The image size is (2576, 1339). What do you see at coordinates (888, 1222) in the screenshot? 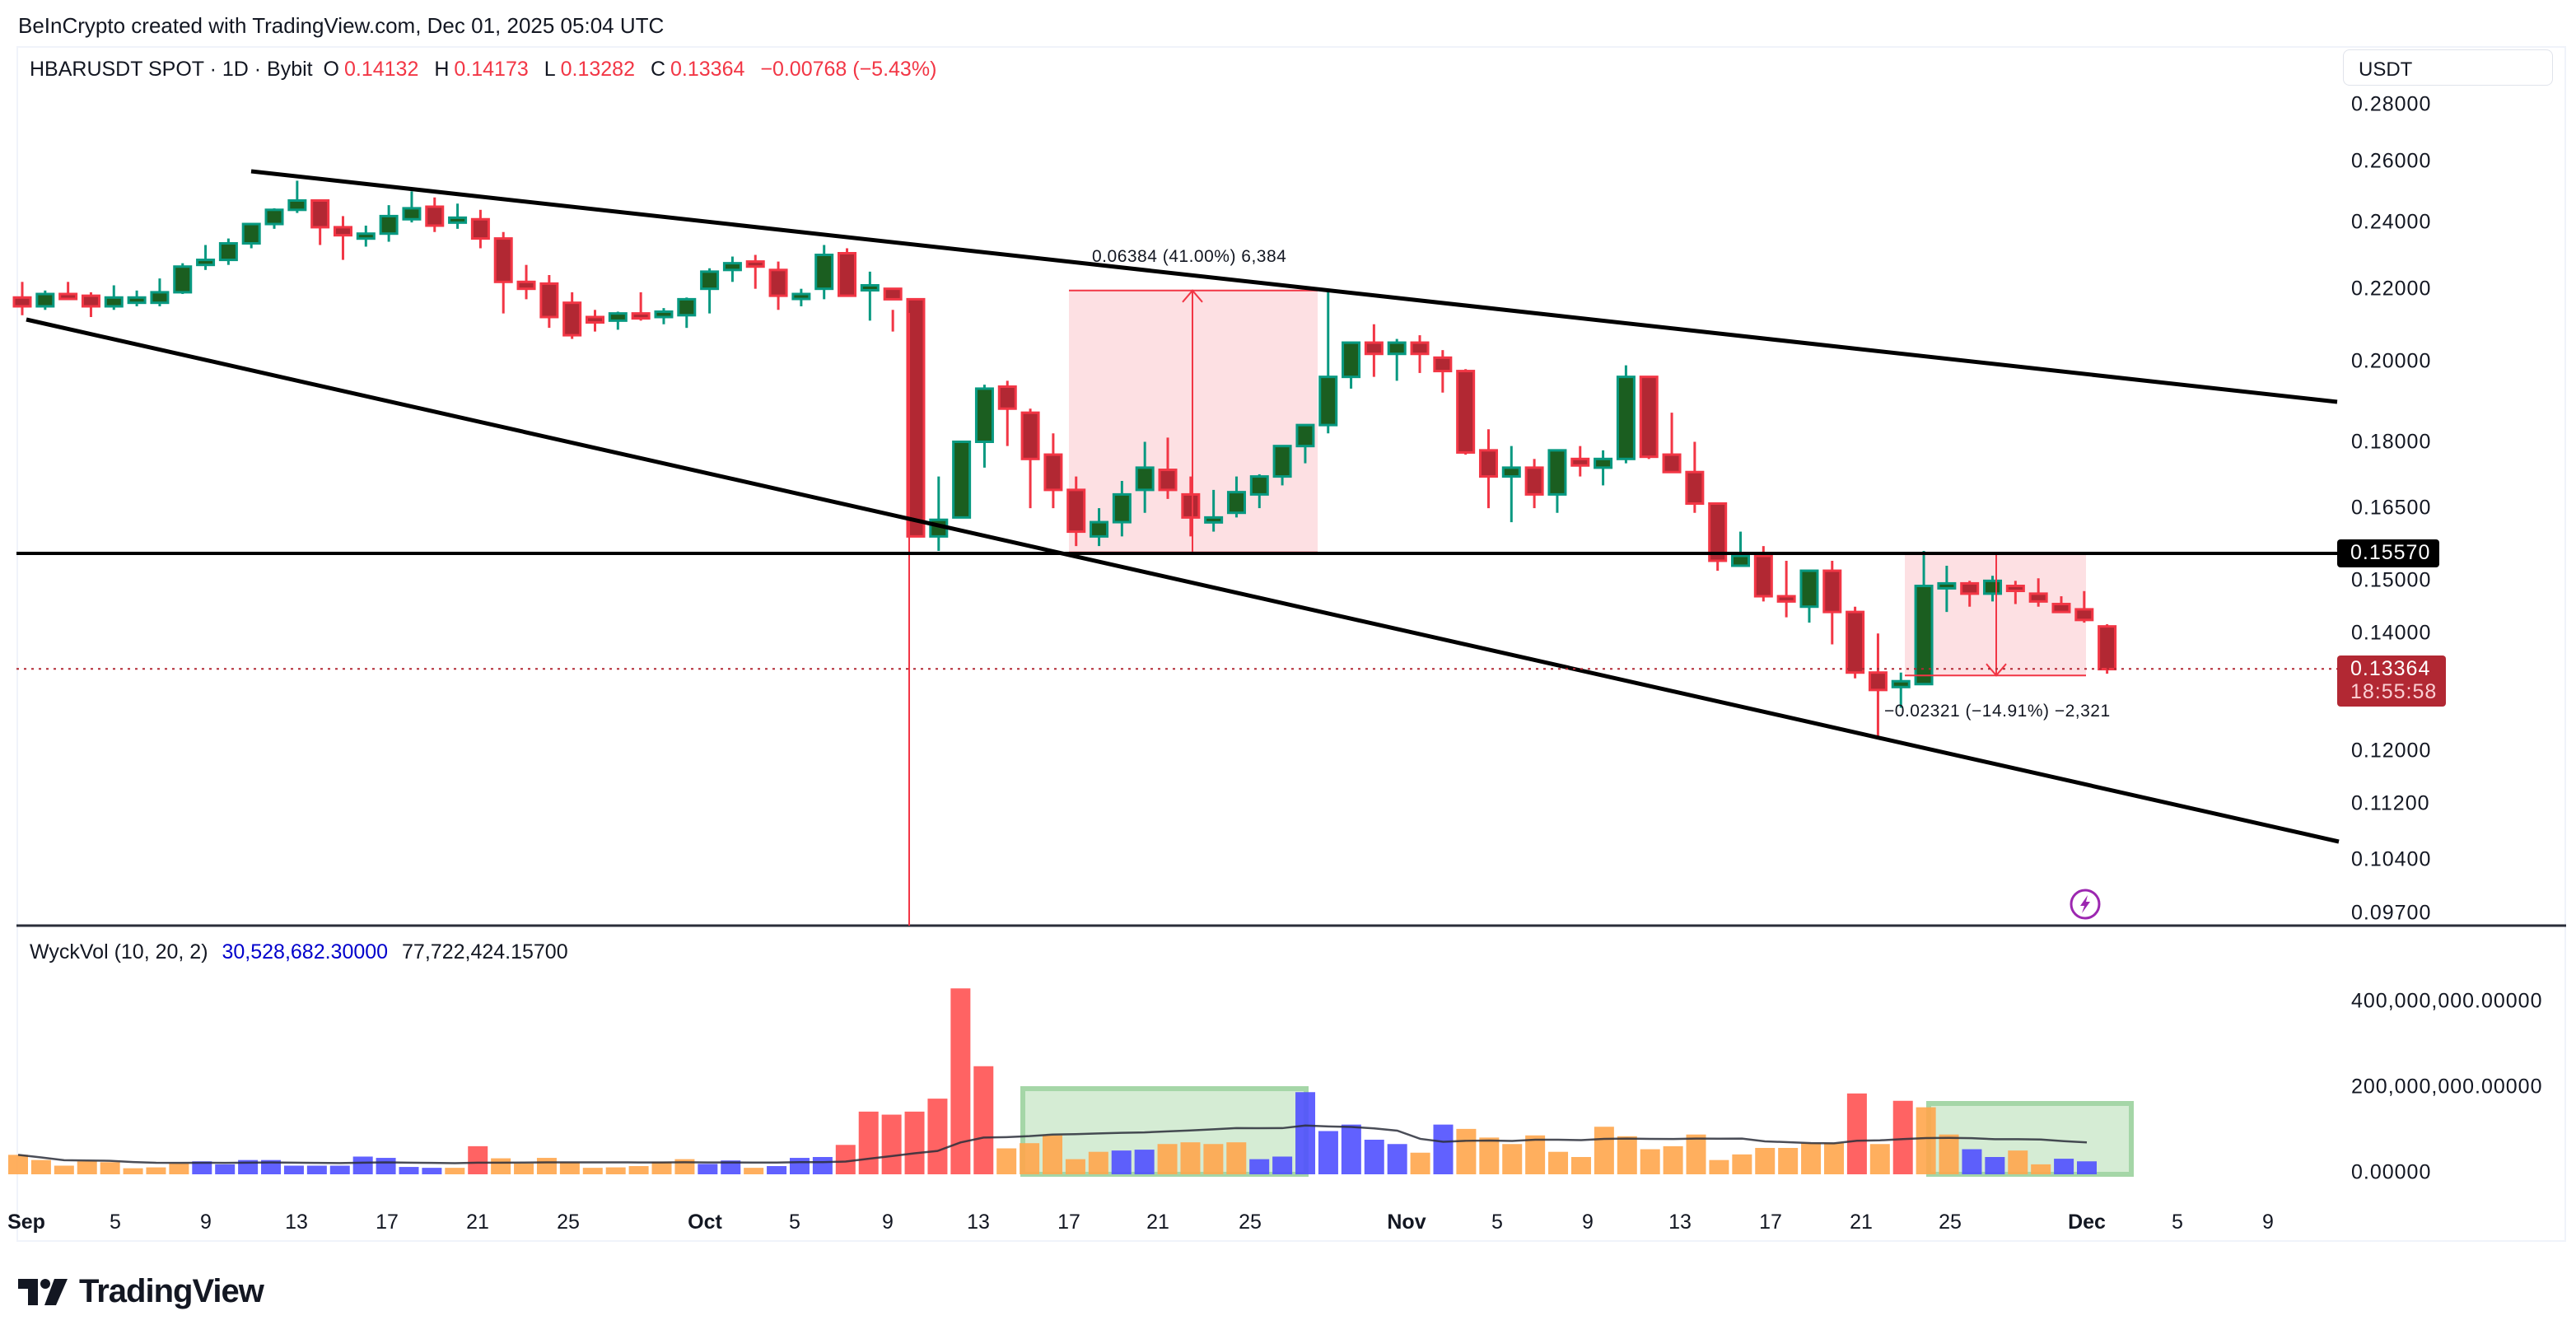
I see `time-axis-label: 9` at bounding box center [888, 1222].